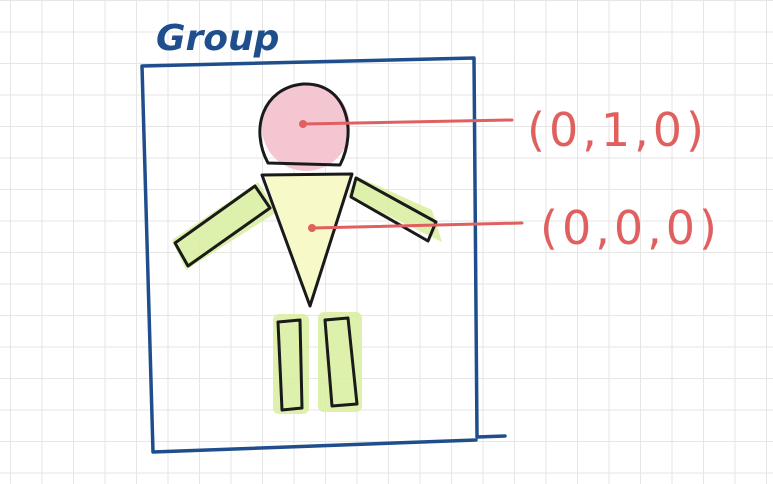 The image size is (773, 484). I want to click on torso, so click(307, 240).